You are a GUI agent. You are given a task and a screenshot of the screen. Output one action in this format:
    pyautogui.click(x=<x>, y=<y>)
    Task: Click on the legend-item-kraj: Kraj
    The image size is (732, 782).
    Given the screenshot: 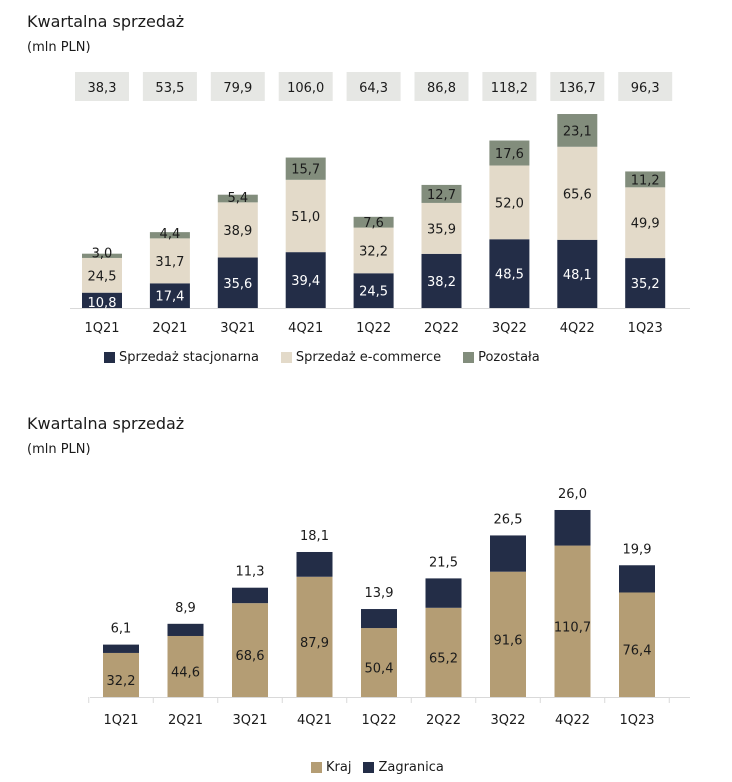 What is the action you would take?
    pyautogui.click(x=331, y=767)
    